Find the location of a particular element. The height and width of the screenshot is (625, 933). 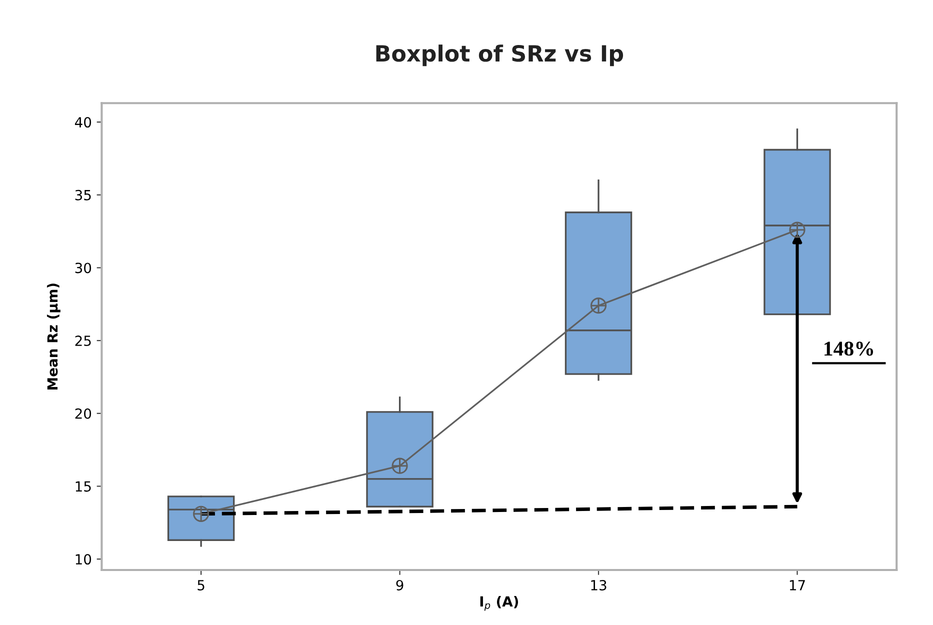

chart-title: Boxplot of SRz vs Ip is located at coordinates (500, 55).